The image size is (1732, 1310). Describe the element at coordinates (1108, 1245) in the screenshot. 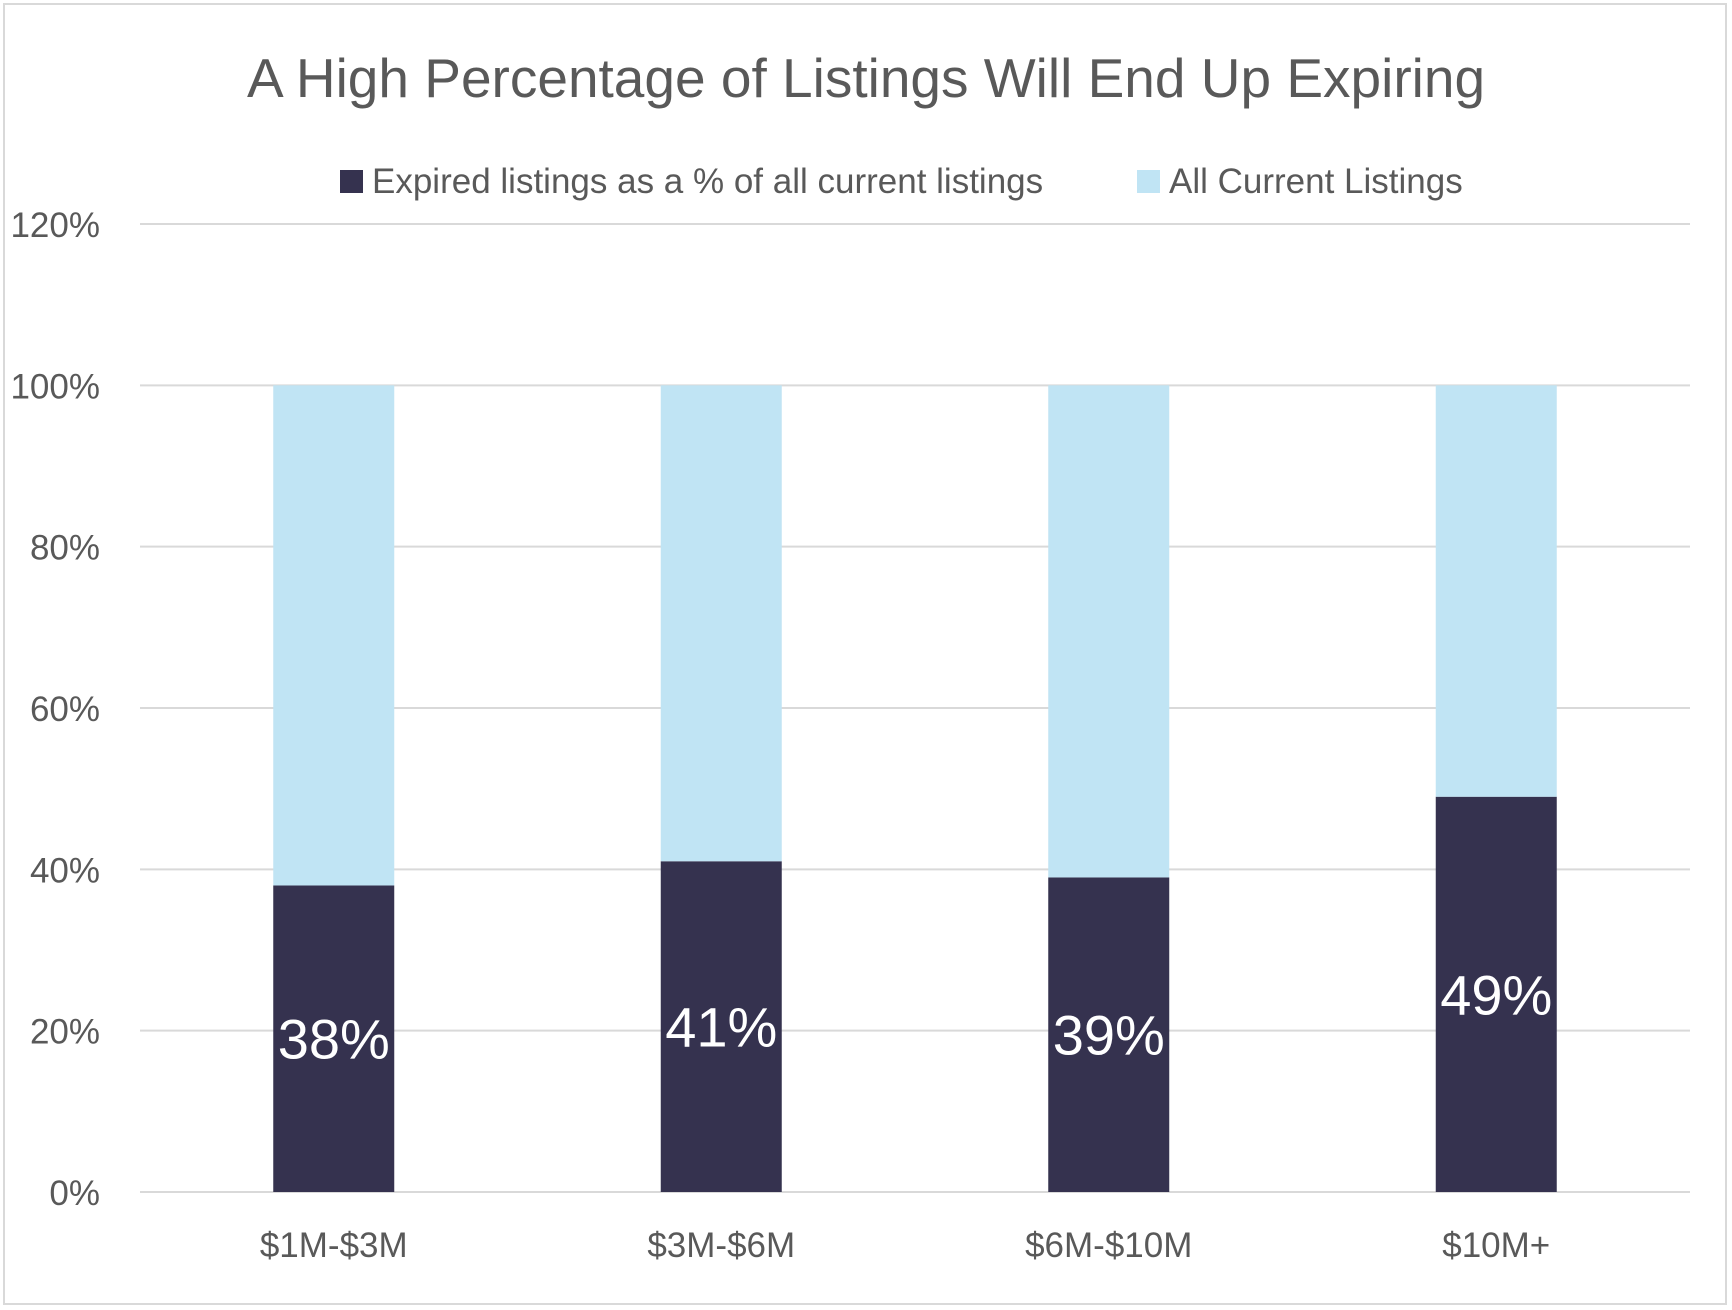

I see `x-tick-label: $6M-$10M` at that location.